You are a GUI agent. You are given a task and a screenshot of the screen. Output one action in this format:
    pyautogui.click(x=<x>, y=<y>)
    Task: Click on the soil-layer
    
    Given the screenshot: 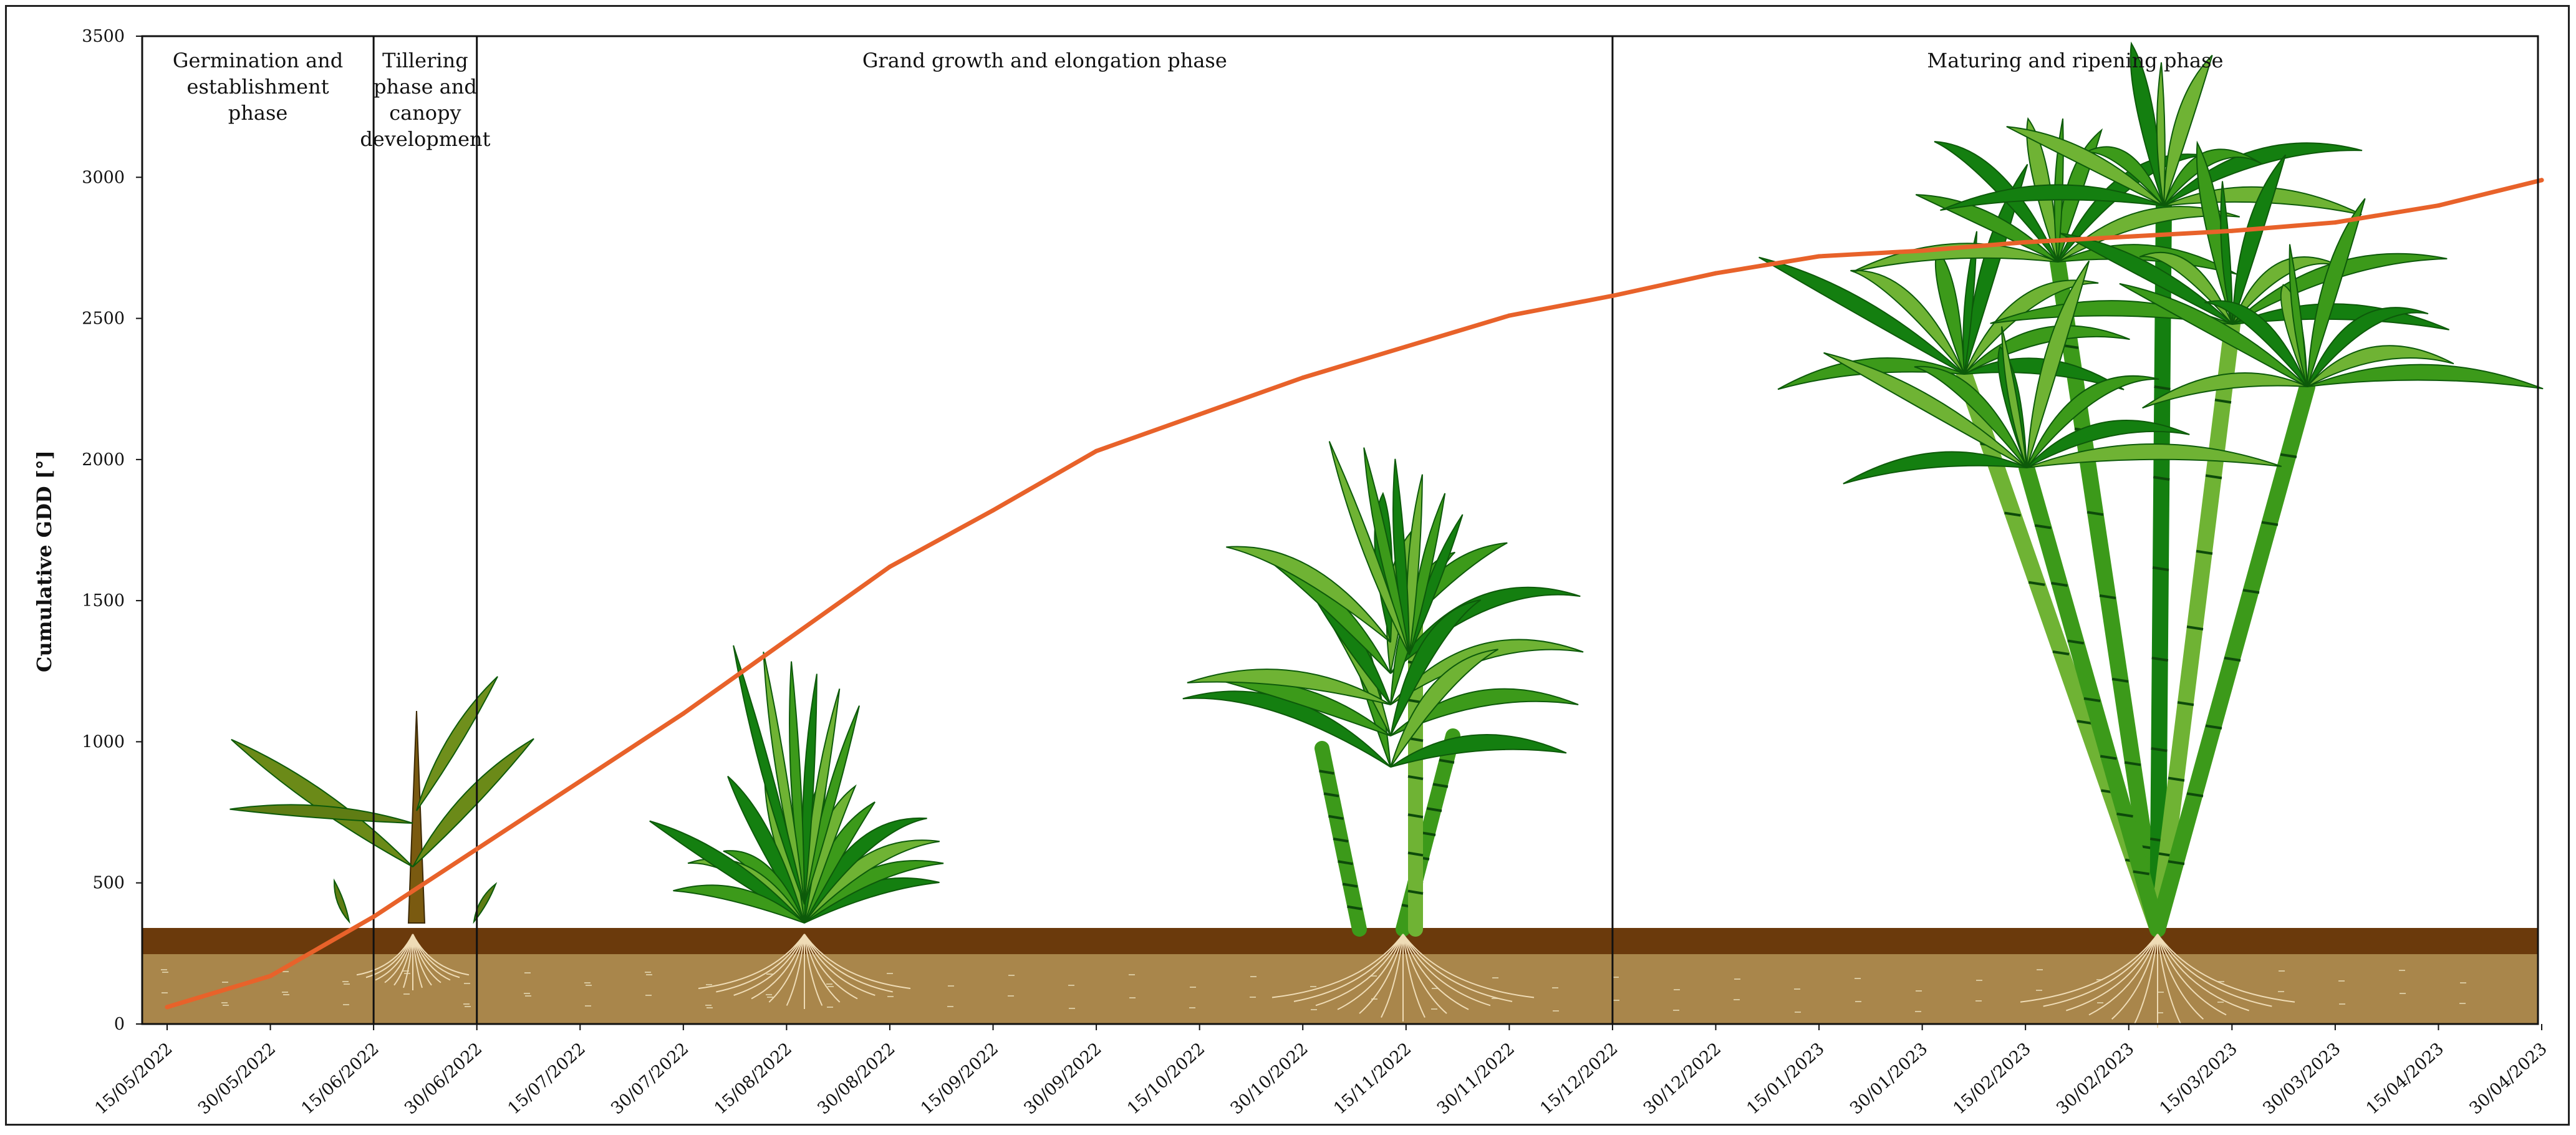 What is the action you would take?
    pyautogui.click(x=1340, y=976)
    